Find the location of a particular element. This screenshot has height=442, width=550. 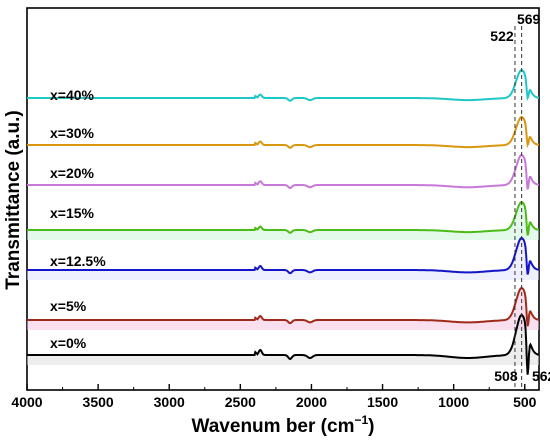

series-label: x=5% is located at coordinates (68, 306).